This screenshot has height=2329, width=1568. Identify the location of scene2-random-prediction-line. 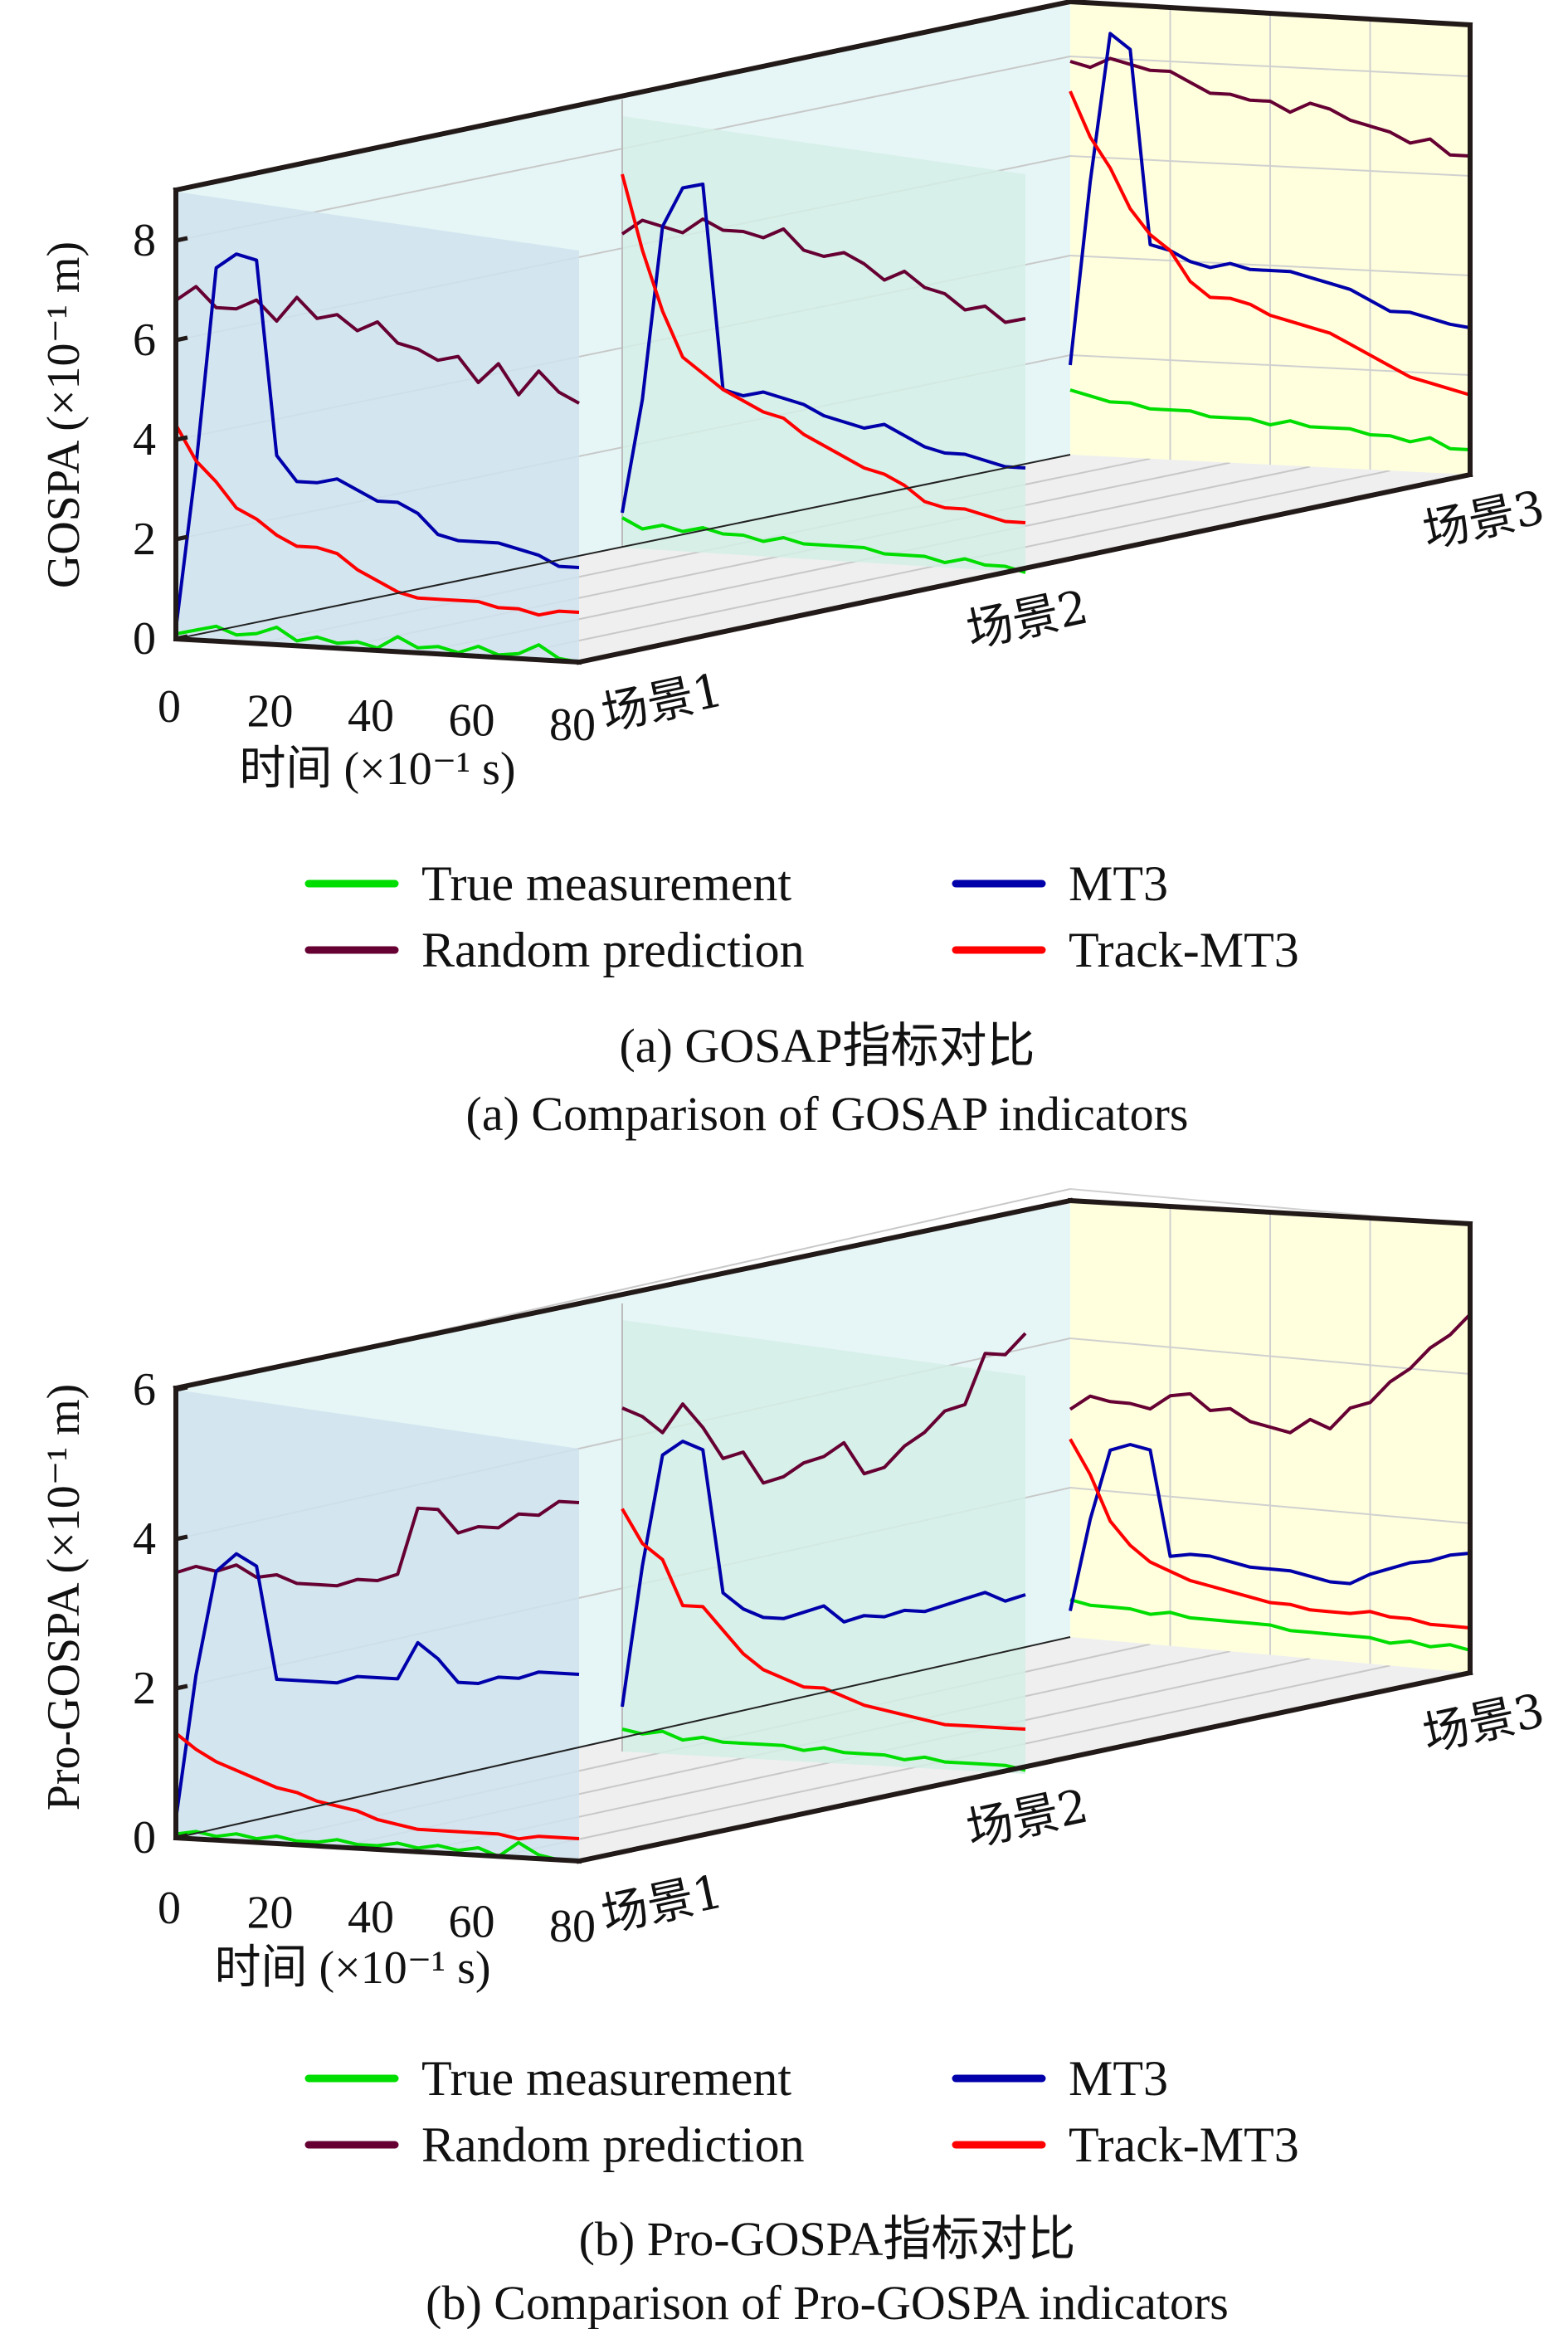
(824, 1408).